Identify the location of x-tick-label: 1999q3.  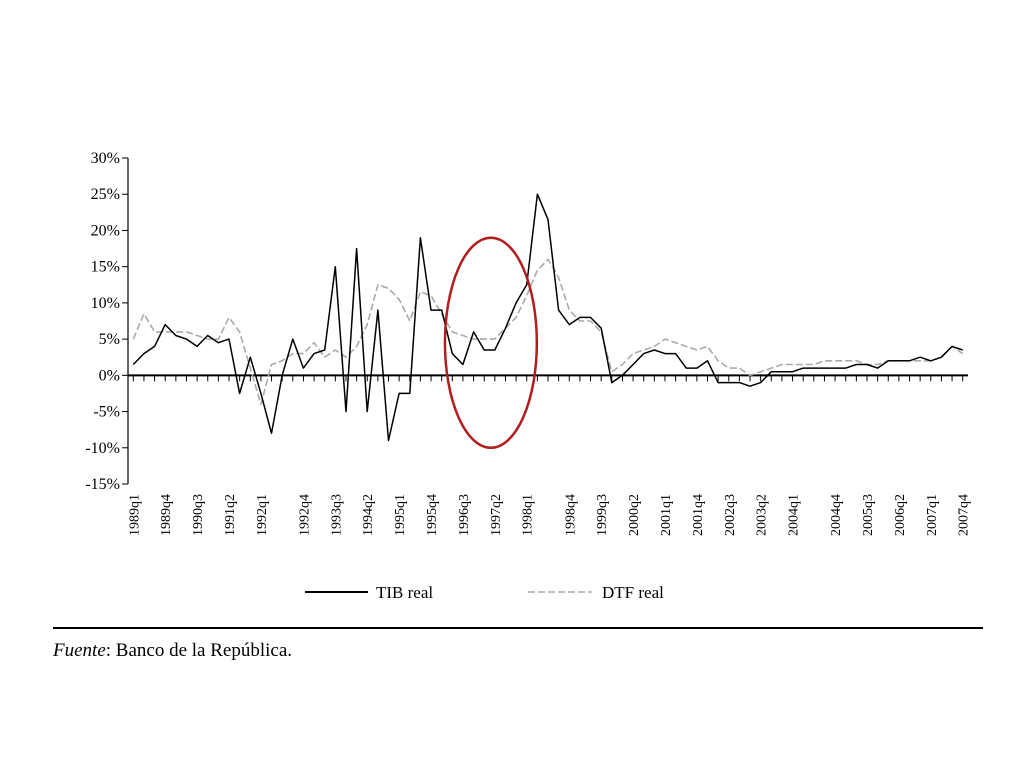
(602, 515).